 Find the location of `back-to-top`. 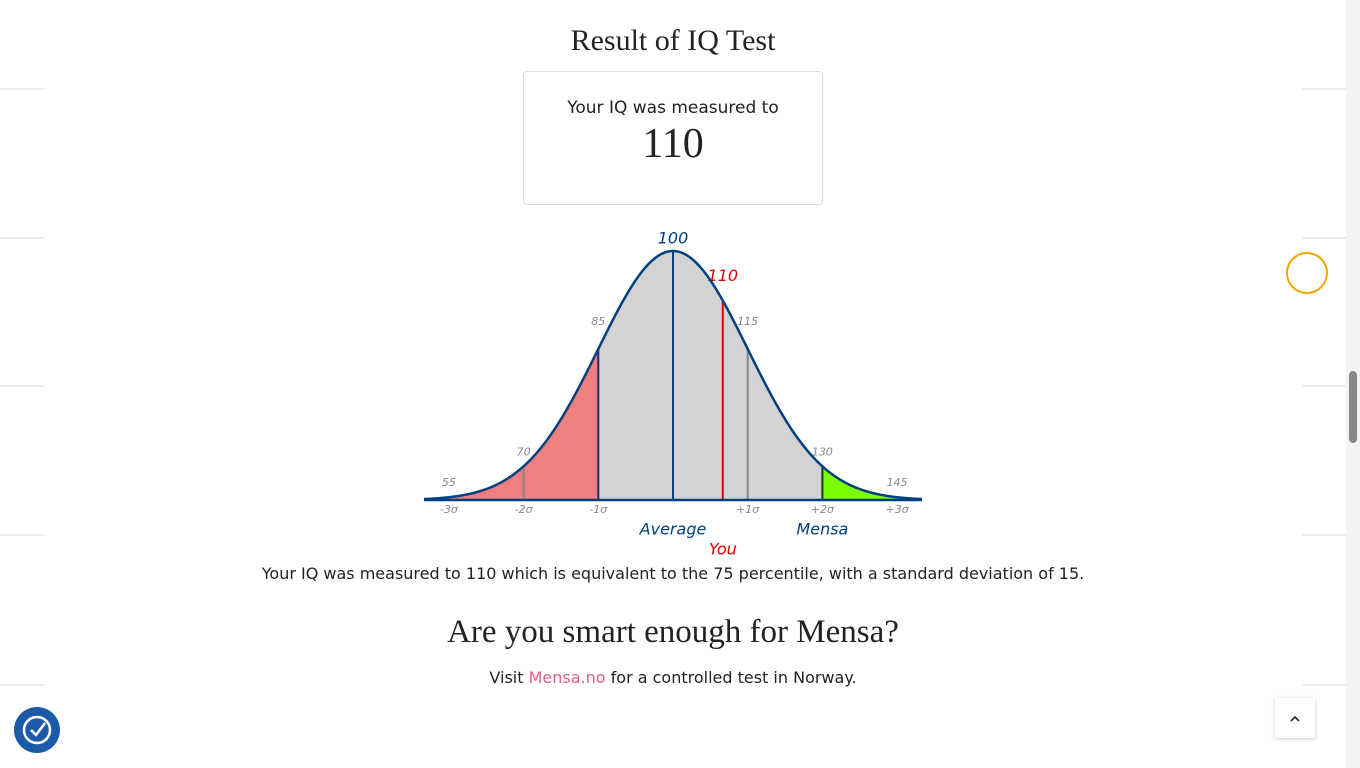

back-to-top is located at coordinates (1295, 718).